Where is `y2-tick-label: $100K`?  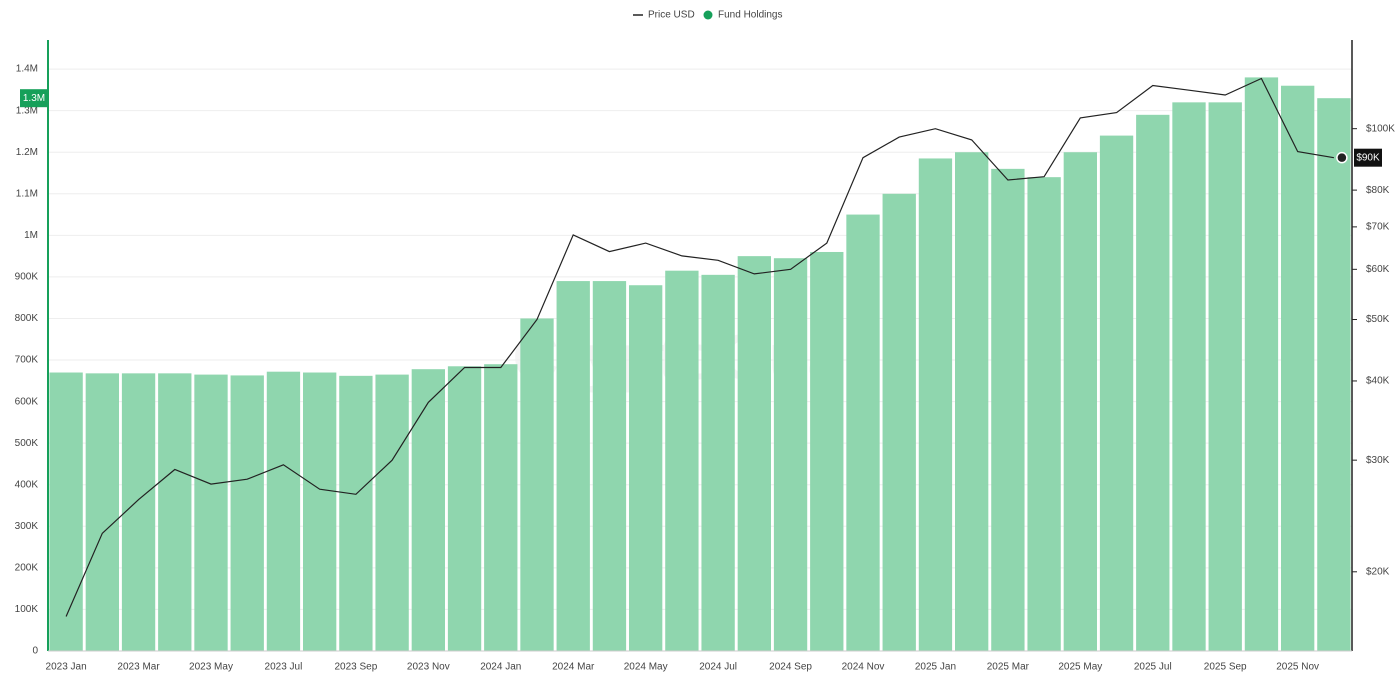 y2-tick-label: $100K is located at coordinates (1380, 128).